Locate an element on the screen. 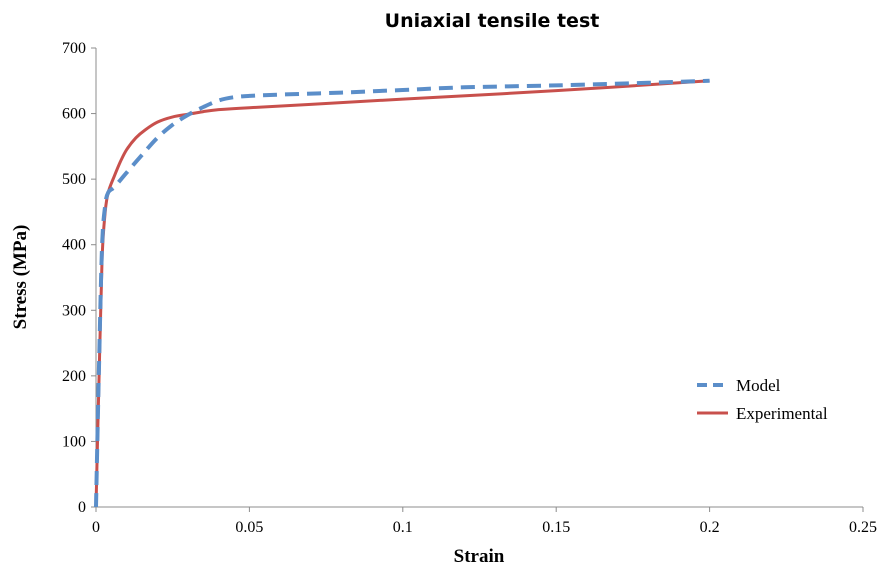 Image resolution: width=883 pixels, height=569 pixels. x-tick-label: 0 is located at coordinates (96, 527).